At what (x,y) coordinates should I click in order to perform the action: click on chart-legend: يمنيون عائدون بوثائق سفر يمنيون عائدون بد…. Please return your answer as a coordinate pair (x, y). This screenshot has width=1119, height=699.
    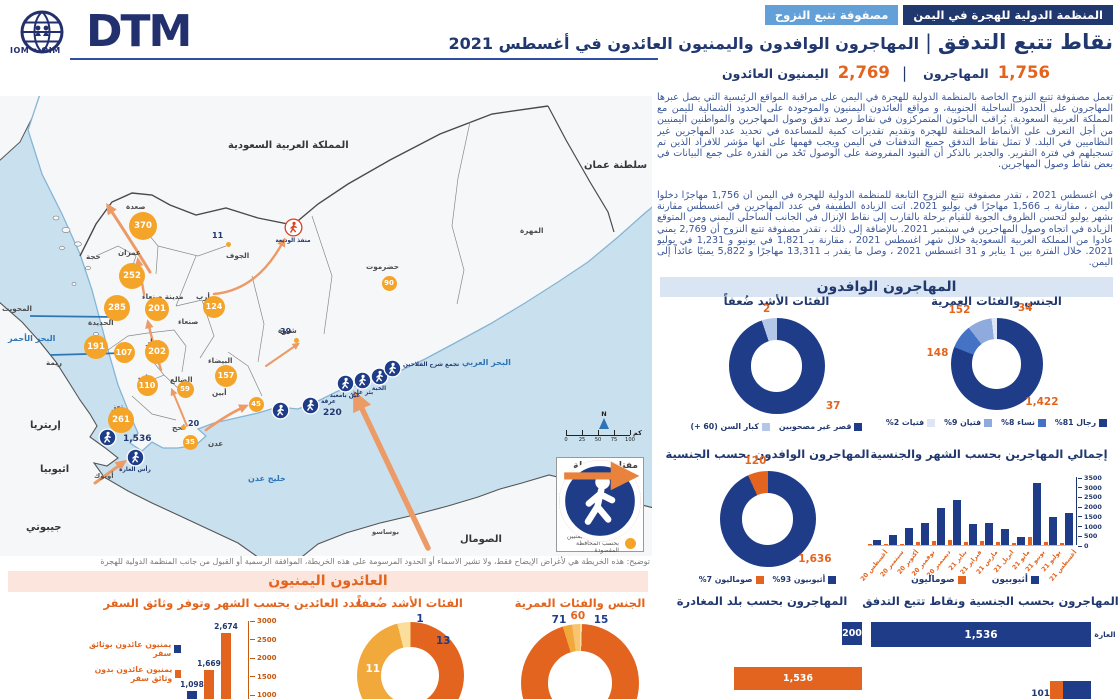
    Looking at the image, I should click on (133, 661).